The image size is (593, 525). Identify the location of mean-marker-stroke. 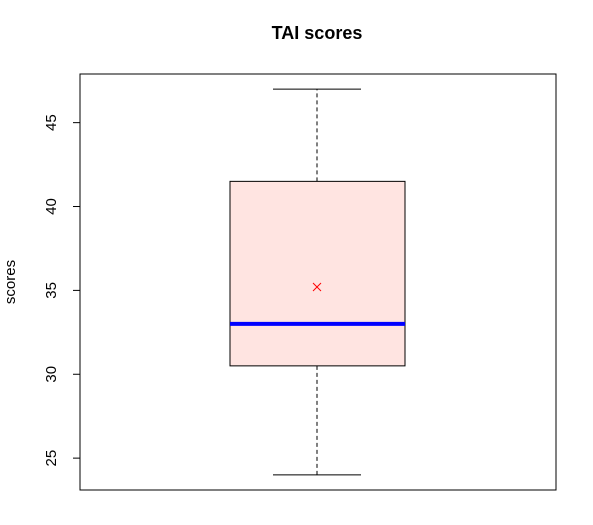
(317, 287).